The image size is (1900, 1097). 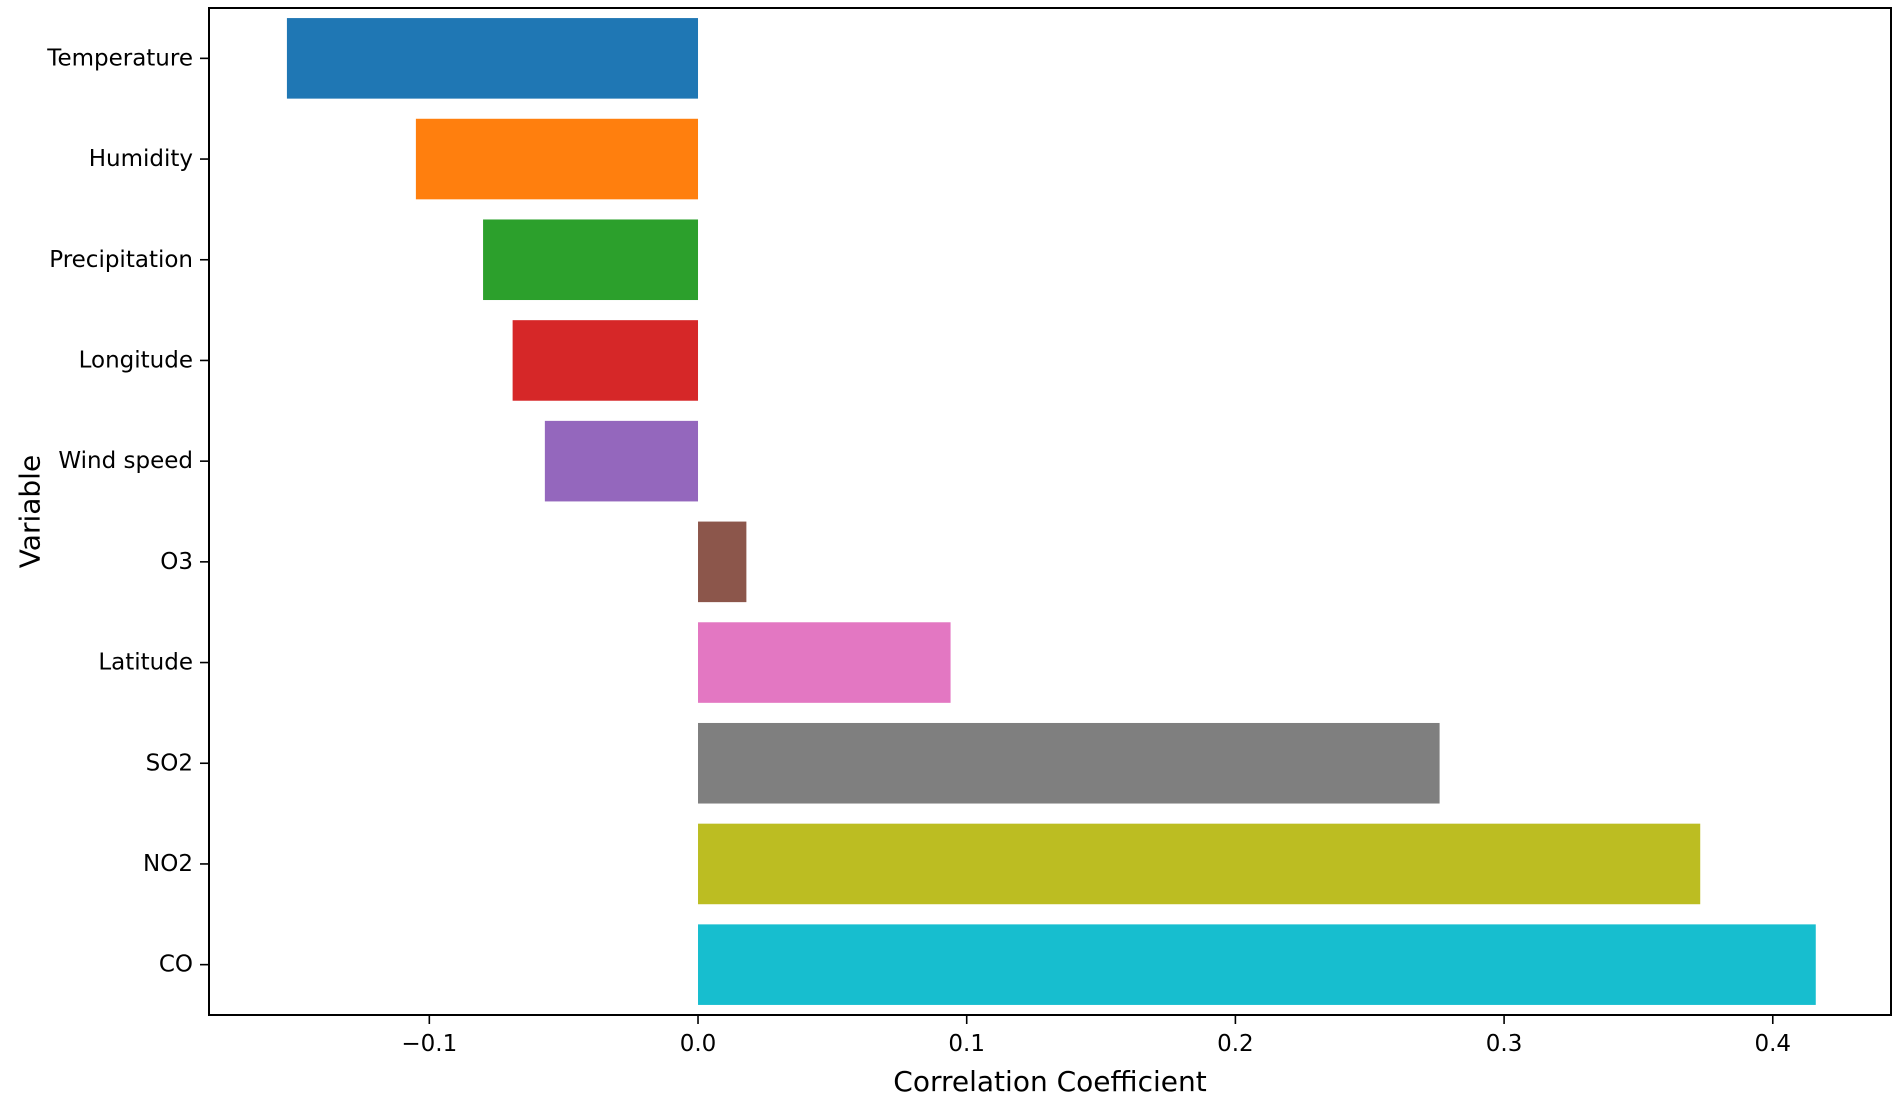 I want to click on x-tick-label: 0.3, so click(x=1504, y=1044).